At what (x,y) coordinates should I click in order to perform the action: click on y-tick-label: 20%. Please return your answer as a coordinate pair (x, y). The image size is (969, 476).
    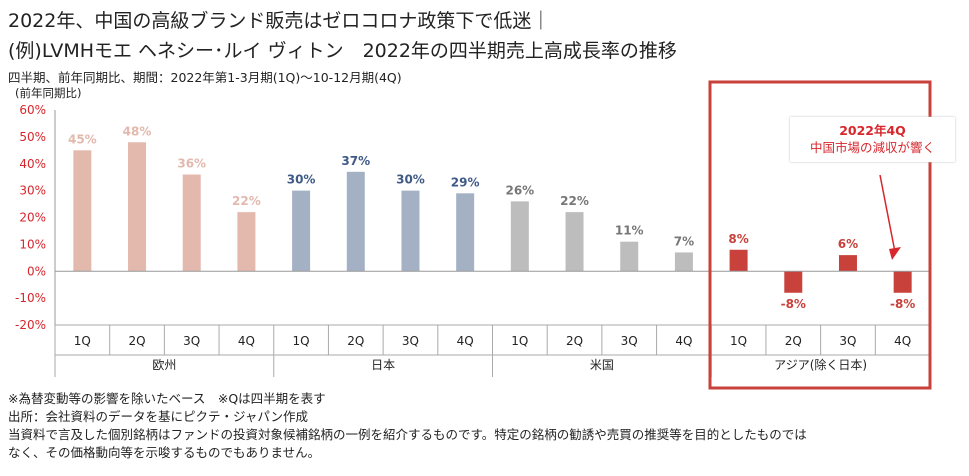
    Looking at the image, I should click on (32, 218).